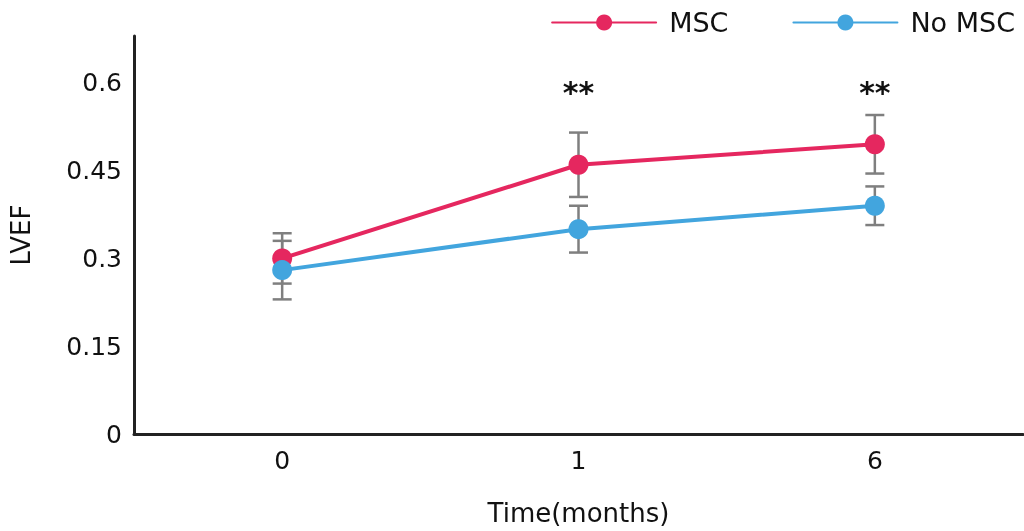  I want to click on y-tick-label: 0.45, so click(94, 171).